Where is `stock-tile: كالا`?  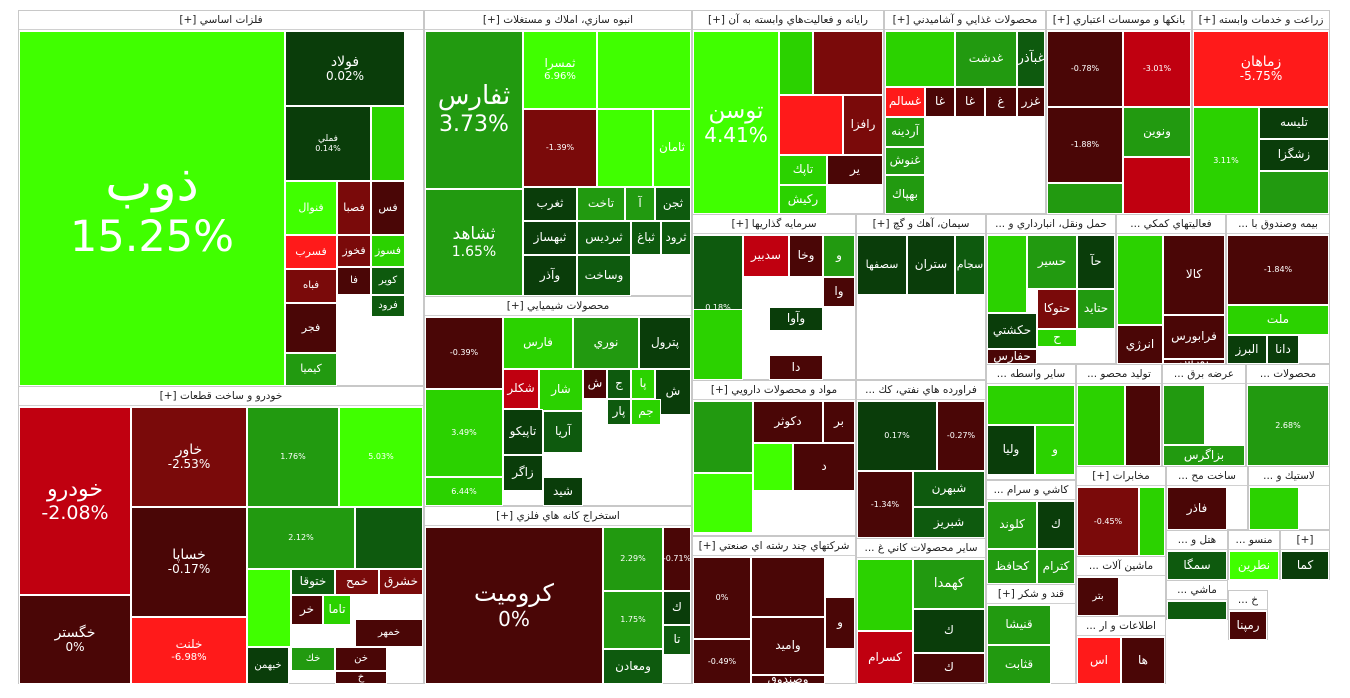
stock-tile: كالا is located at coordinates (1194, 275).